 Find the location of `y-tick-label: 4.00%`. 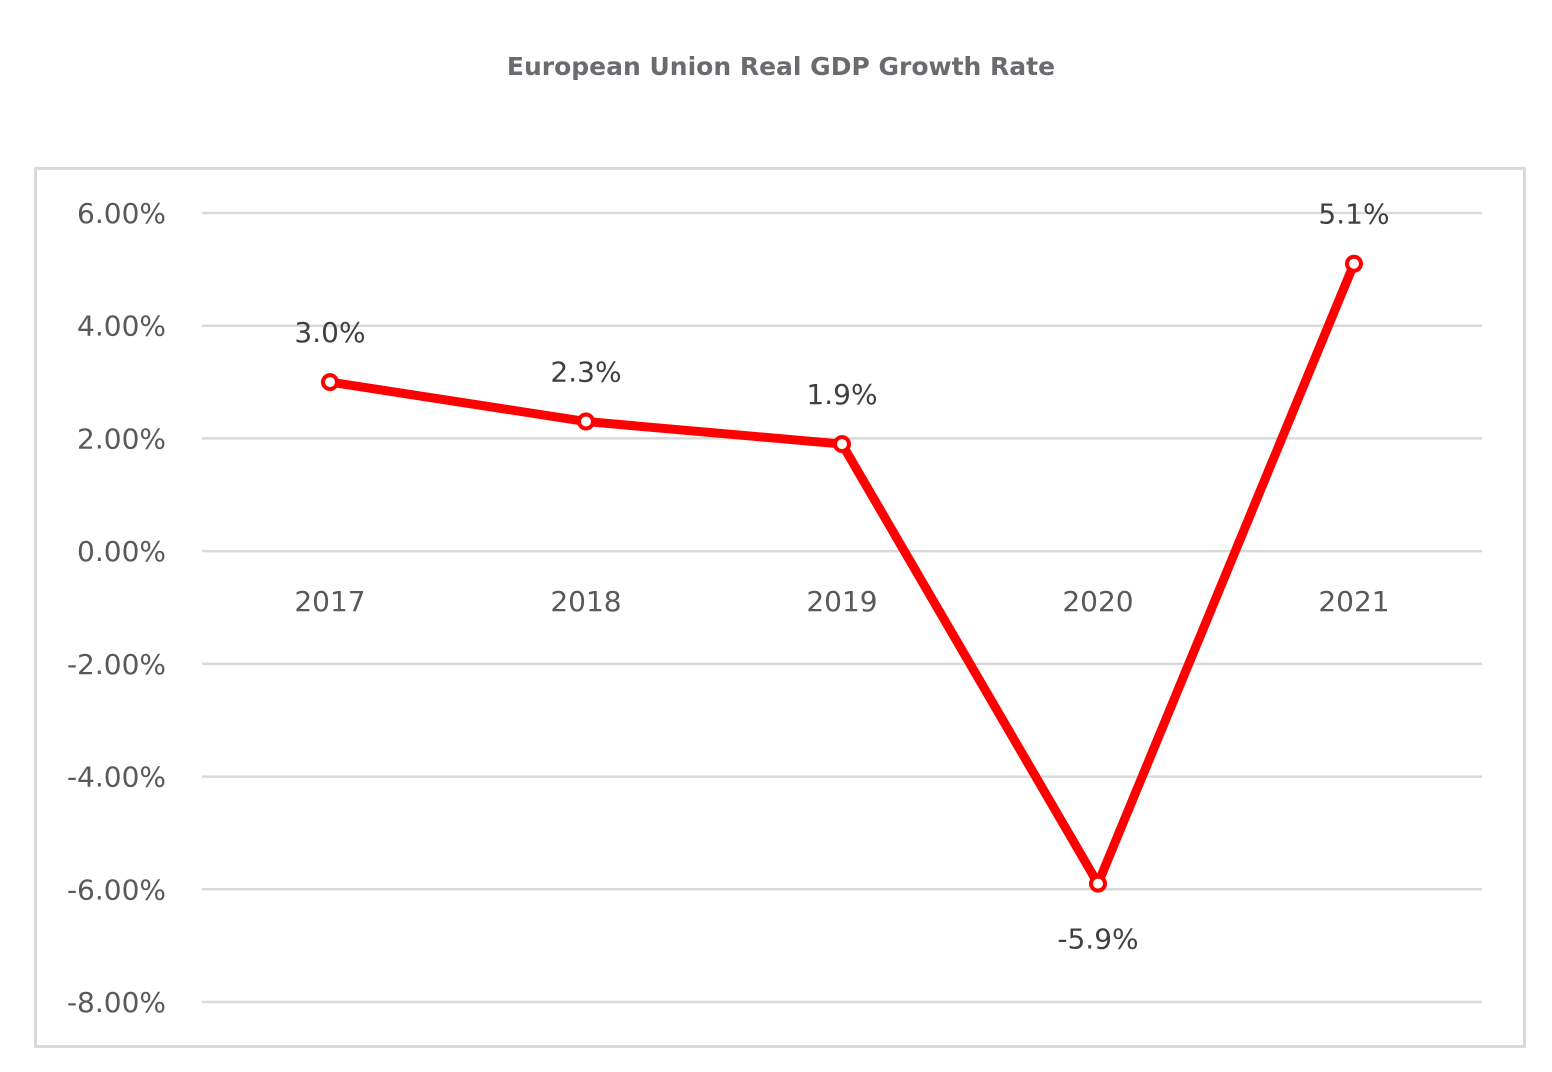

y-tick-label: 4.00% is located at coordinates (121, 326).